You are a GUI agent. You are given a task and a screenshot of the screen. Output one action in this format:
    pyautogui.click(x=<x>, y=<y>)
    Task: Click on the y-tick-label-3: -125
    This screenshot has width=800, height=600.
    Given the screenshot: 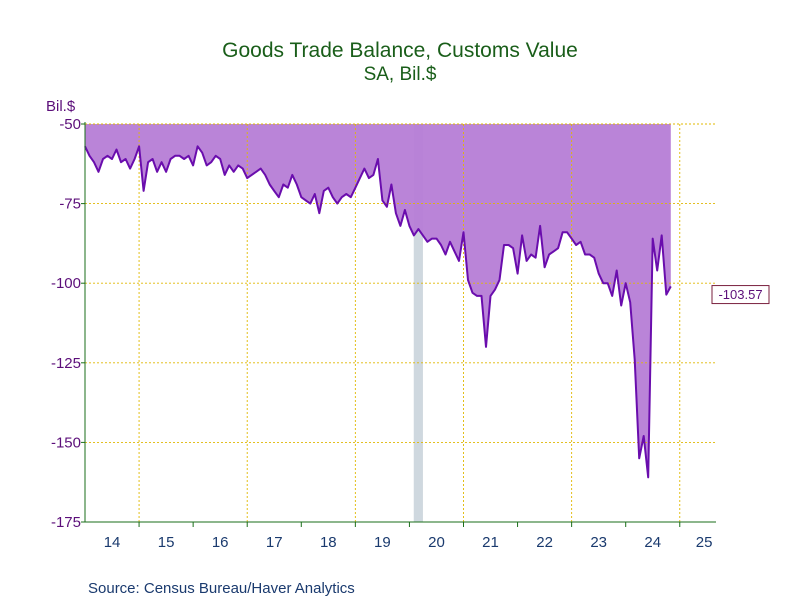 What is the action you would take?
    pyautogui.click(x=66, y=363)
    